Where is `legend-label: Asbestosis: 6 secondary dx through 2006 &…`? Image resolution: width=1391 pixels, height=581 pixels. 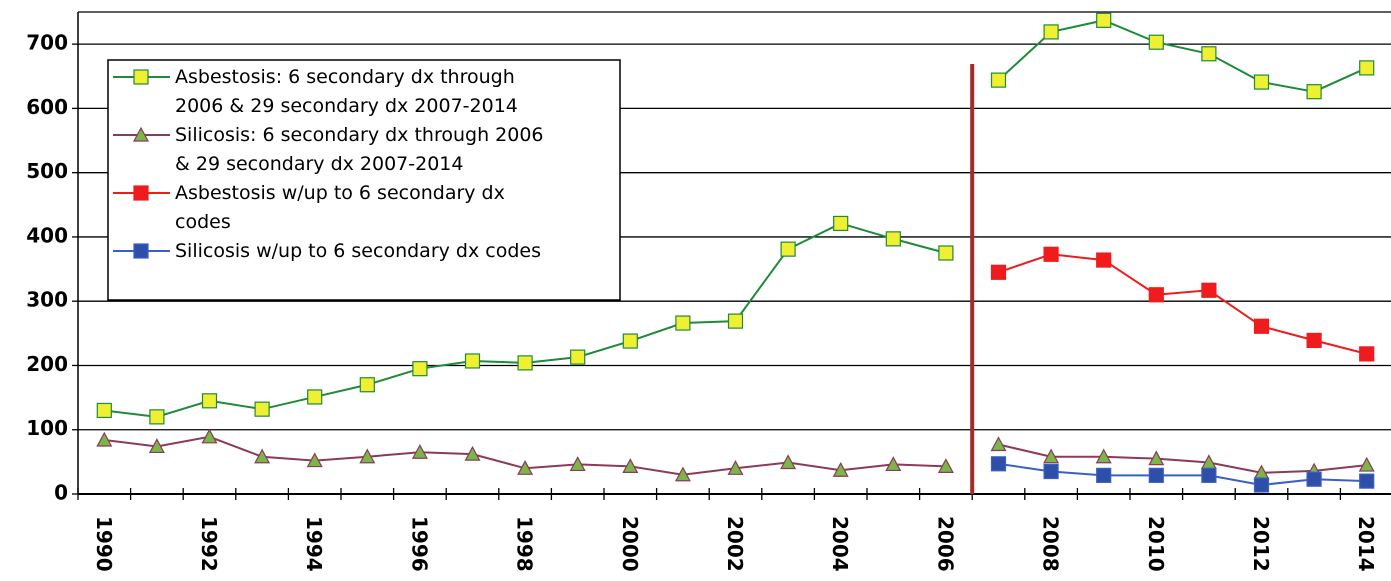 legend-label: Asbestosis: 6 secondary dx through 2006 &… is located at coordinates (346, 91).